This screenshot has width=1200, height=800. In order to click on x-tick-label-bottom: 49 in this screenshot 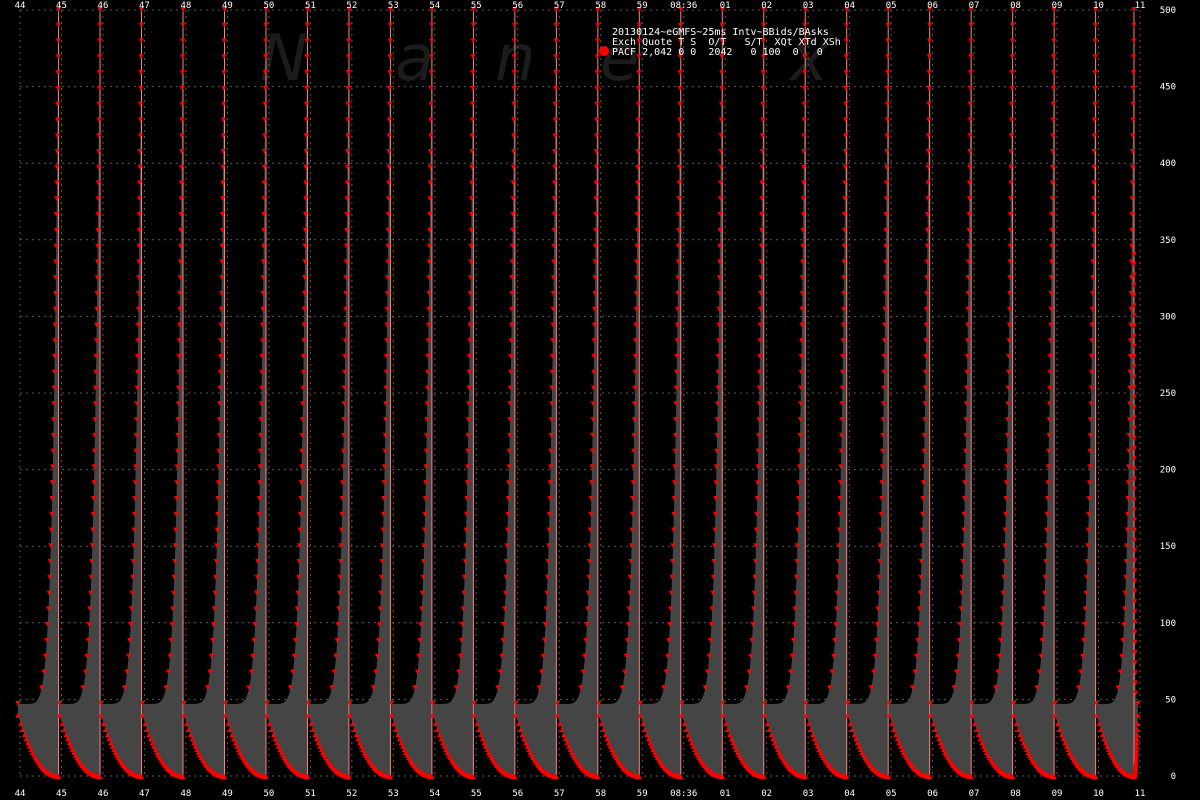, I will do `click(227, 794)`.